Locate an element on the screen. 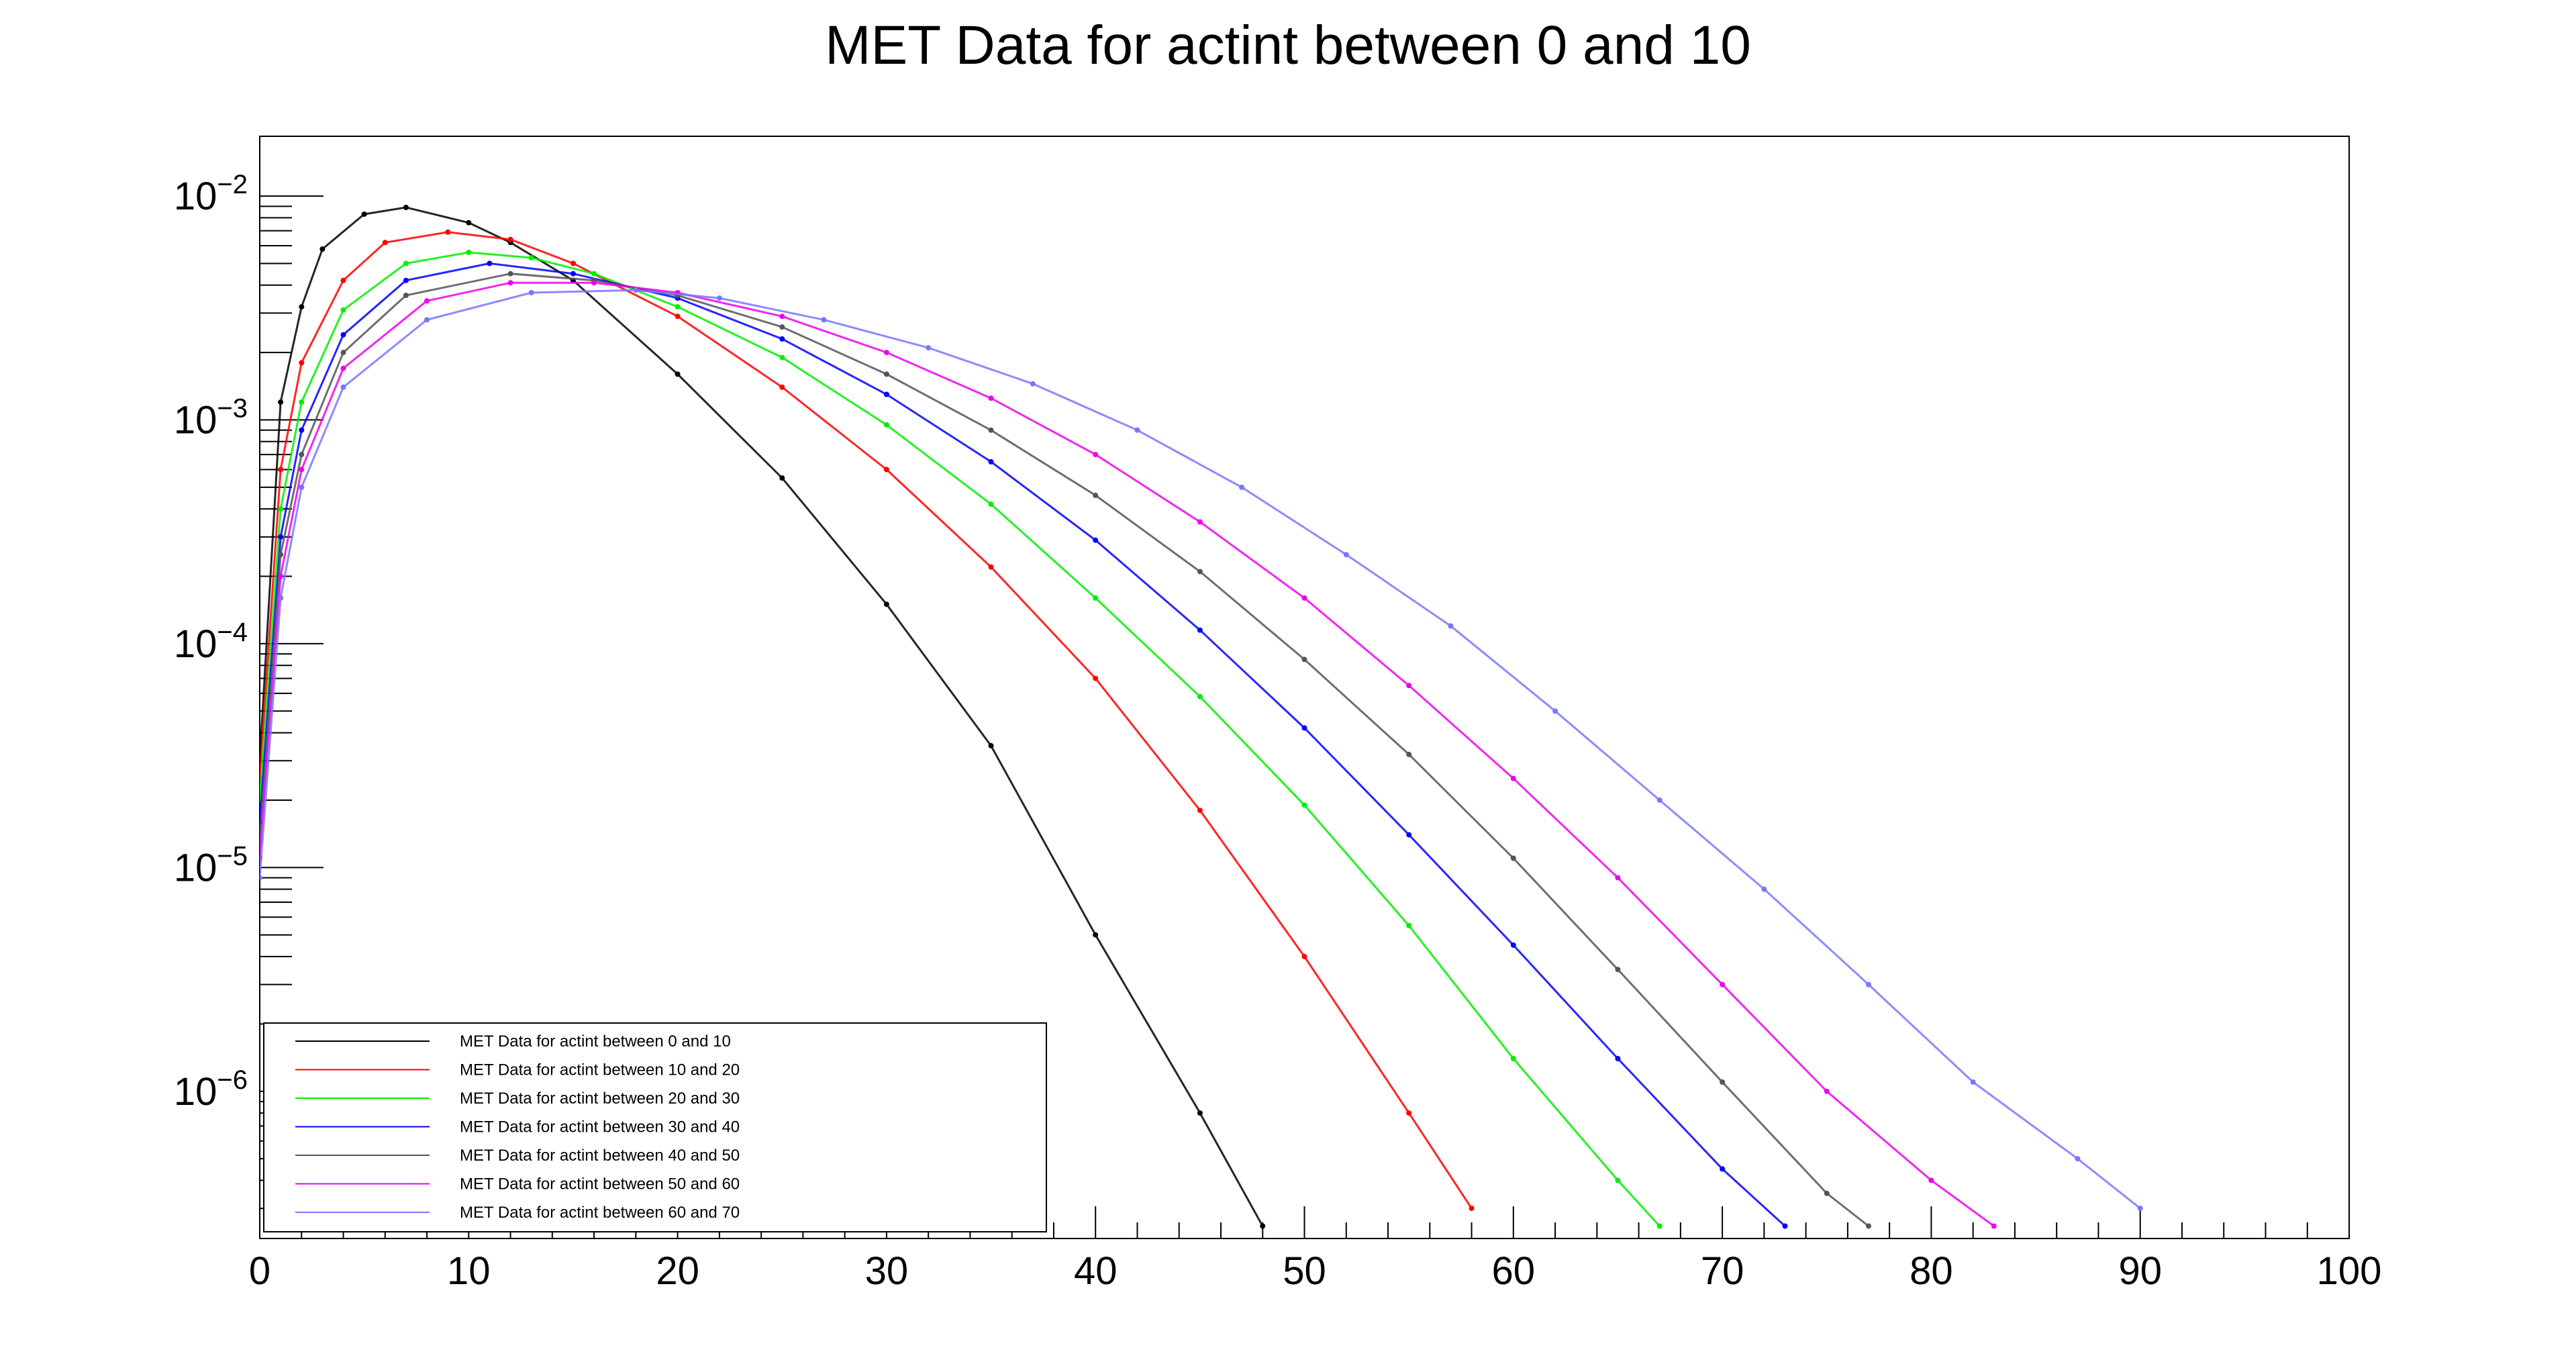 The width and height of the screenshot is (2576, 1360). legend-label-1: MET Data for actint between 0 and 10 is located at coordinates (595, 1041).